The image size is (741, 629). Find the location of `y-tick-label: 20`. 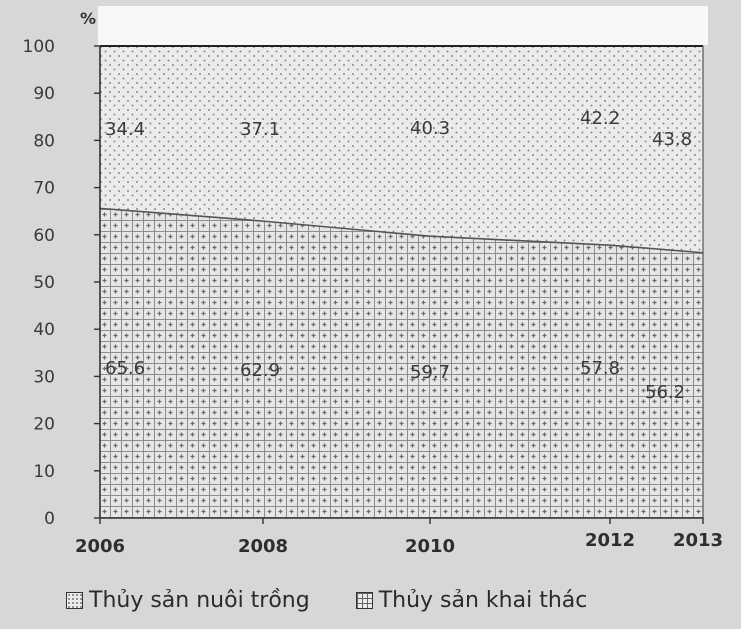

y-tick-label: 20 is located at coordinates (44, 425).